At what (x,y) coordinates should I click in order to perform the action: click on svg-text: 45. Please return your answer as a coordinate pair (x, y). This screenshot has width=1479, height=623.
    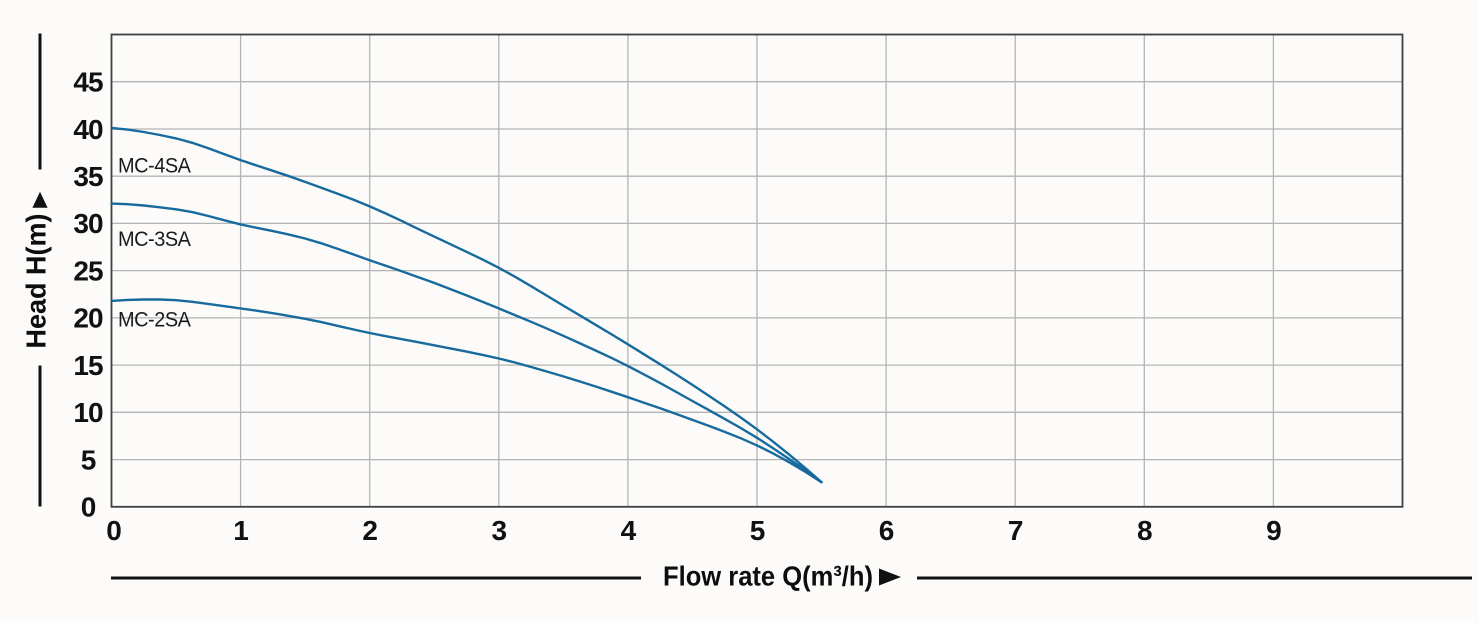
    Looking at the image, I should click on (88, 82).